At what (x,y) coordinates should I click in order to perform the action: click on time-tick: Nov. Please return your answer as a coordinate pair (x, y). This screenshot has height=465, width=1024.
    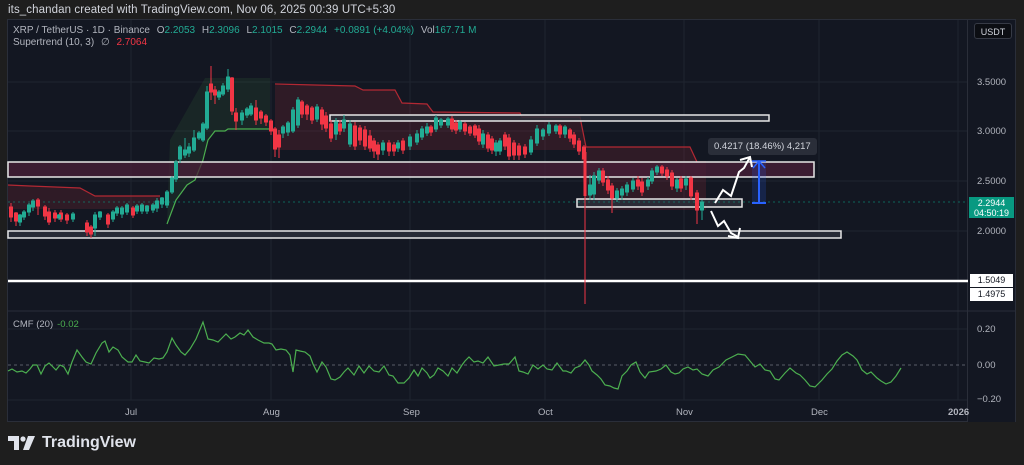
    Looking at the image, I should click on (684, 412).